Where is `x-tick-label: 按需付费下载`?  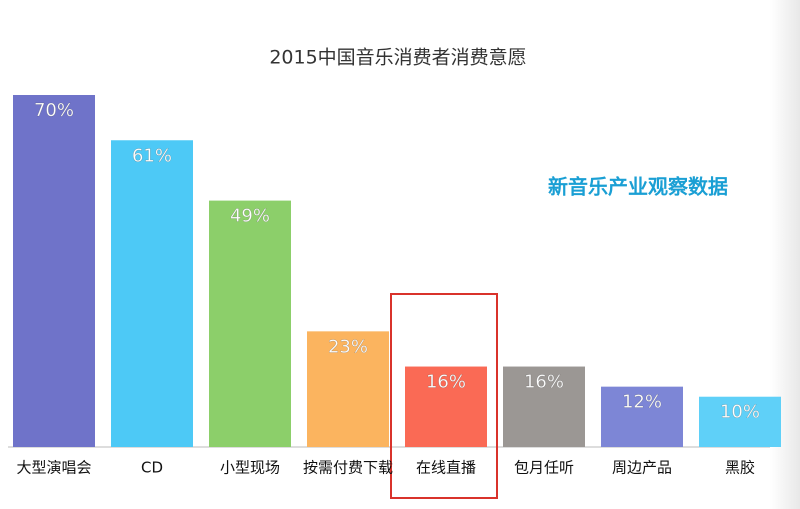
x-tick-label: 按需付费下载 is located at coordinates (348, 468).